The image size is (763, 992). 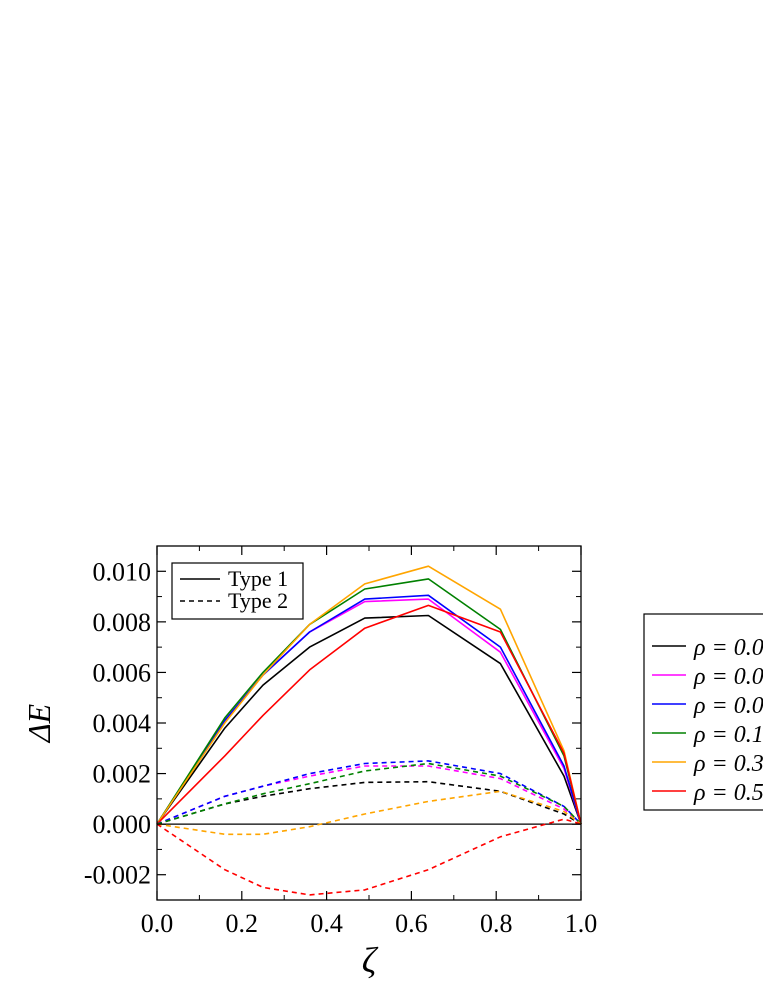 I want to click on y-tick-label: 0.010, so click(x=122, y=571).